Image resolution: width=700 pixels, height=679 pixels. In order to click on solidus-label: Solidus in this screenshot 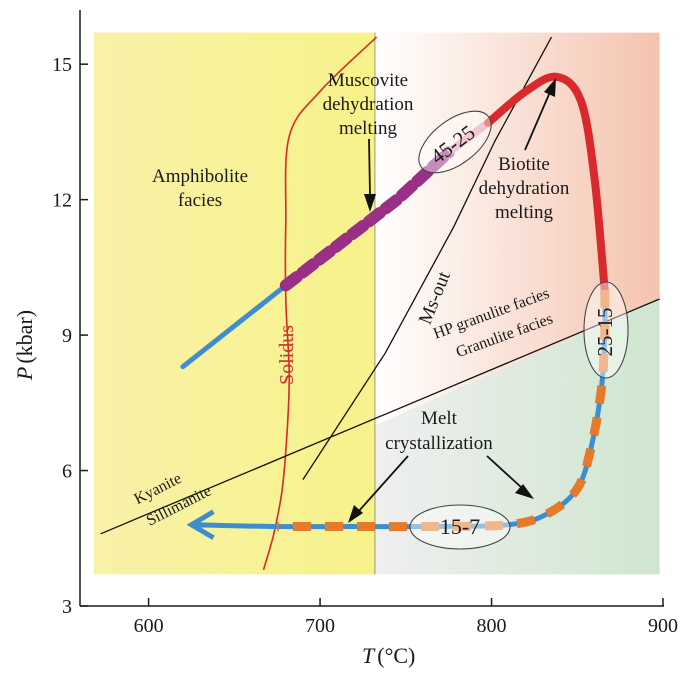, I will do `click(287, 355)`.